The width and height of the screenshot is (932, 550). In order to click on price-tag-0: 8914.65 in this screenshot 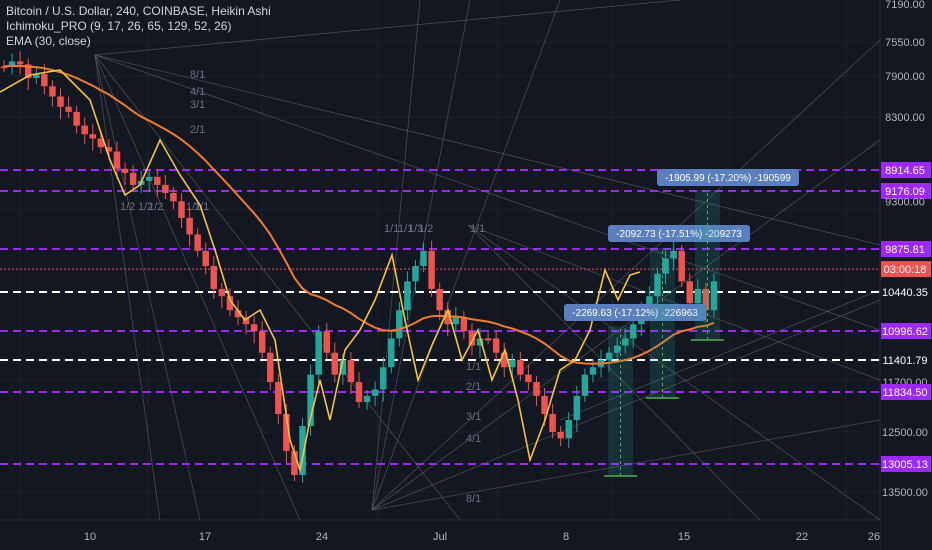, I will do `click(905, 171)`.